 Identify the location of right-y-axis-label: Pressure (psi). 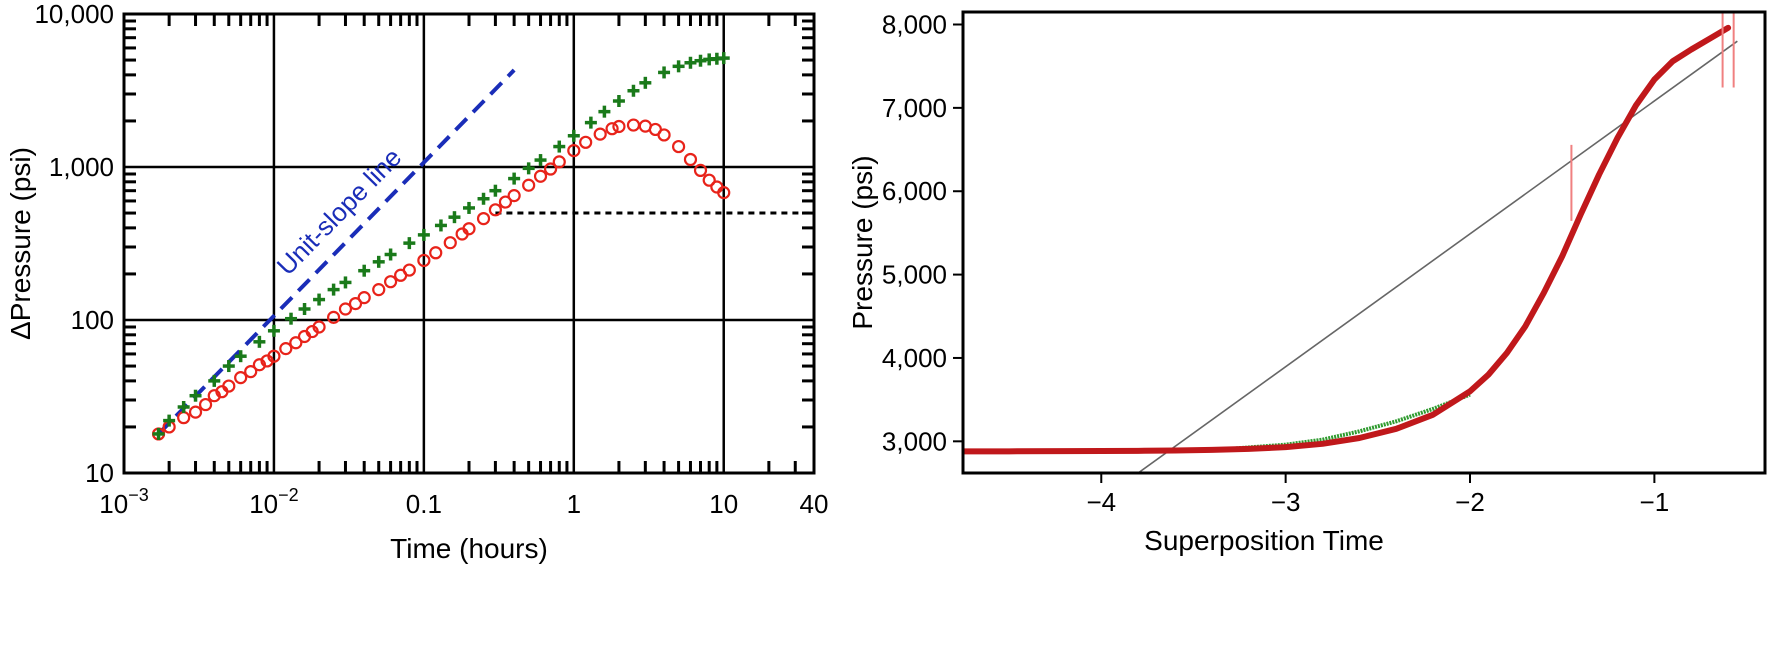
(862, 242).